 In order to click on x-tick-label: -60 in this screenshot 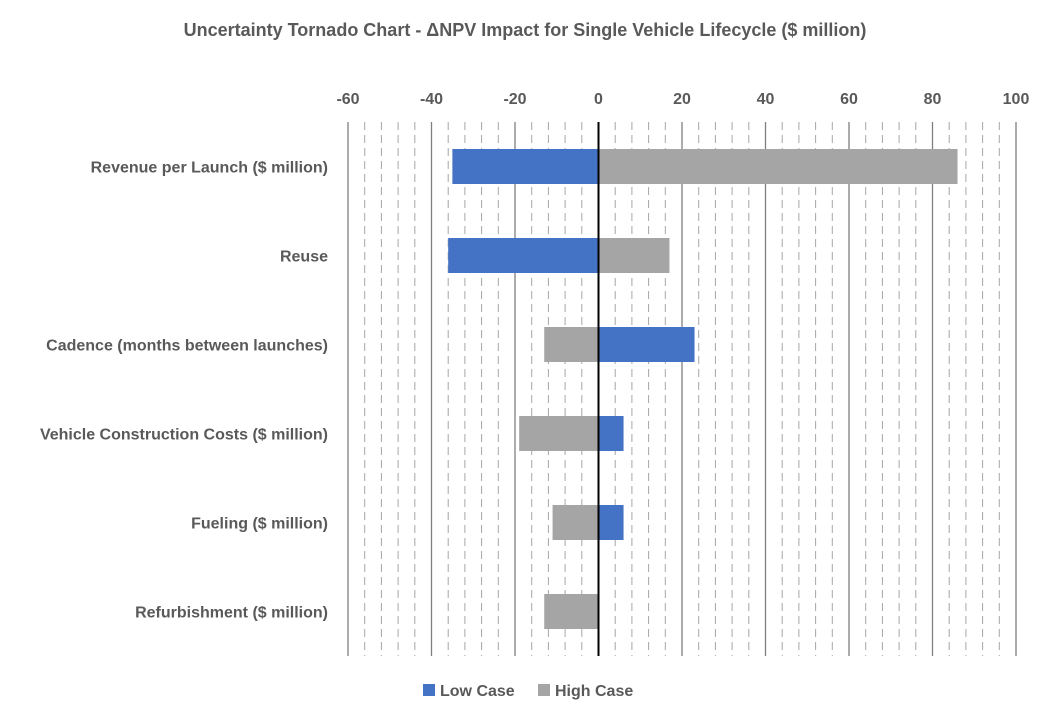, I will do `click(347, 99)`.